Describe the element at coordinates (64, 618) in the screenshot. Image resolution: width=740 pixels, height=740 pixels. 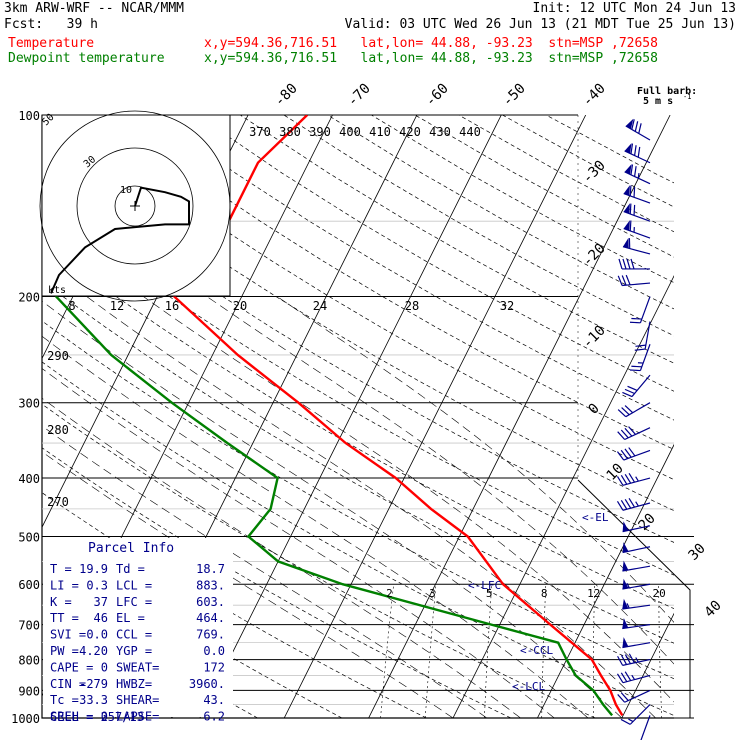
I see `parcel-label: TT =` at that location.